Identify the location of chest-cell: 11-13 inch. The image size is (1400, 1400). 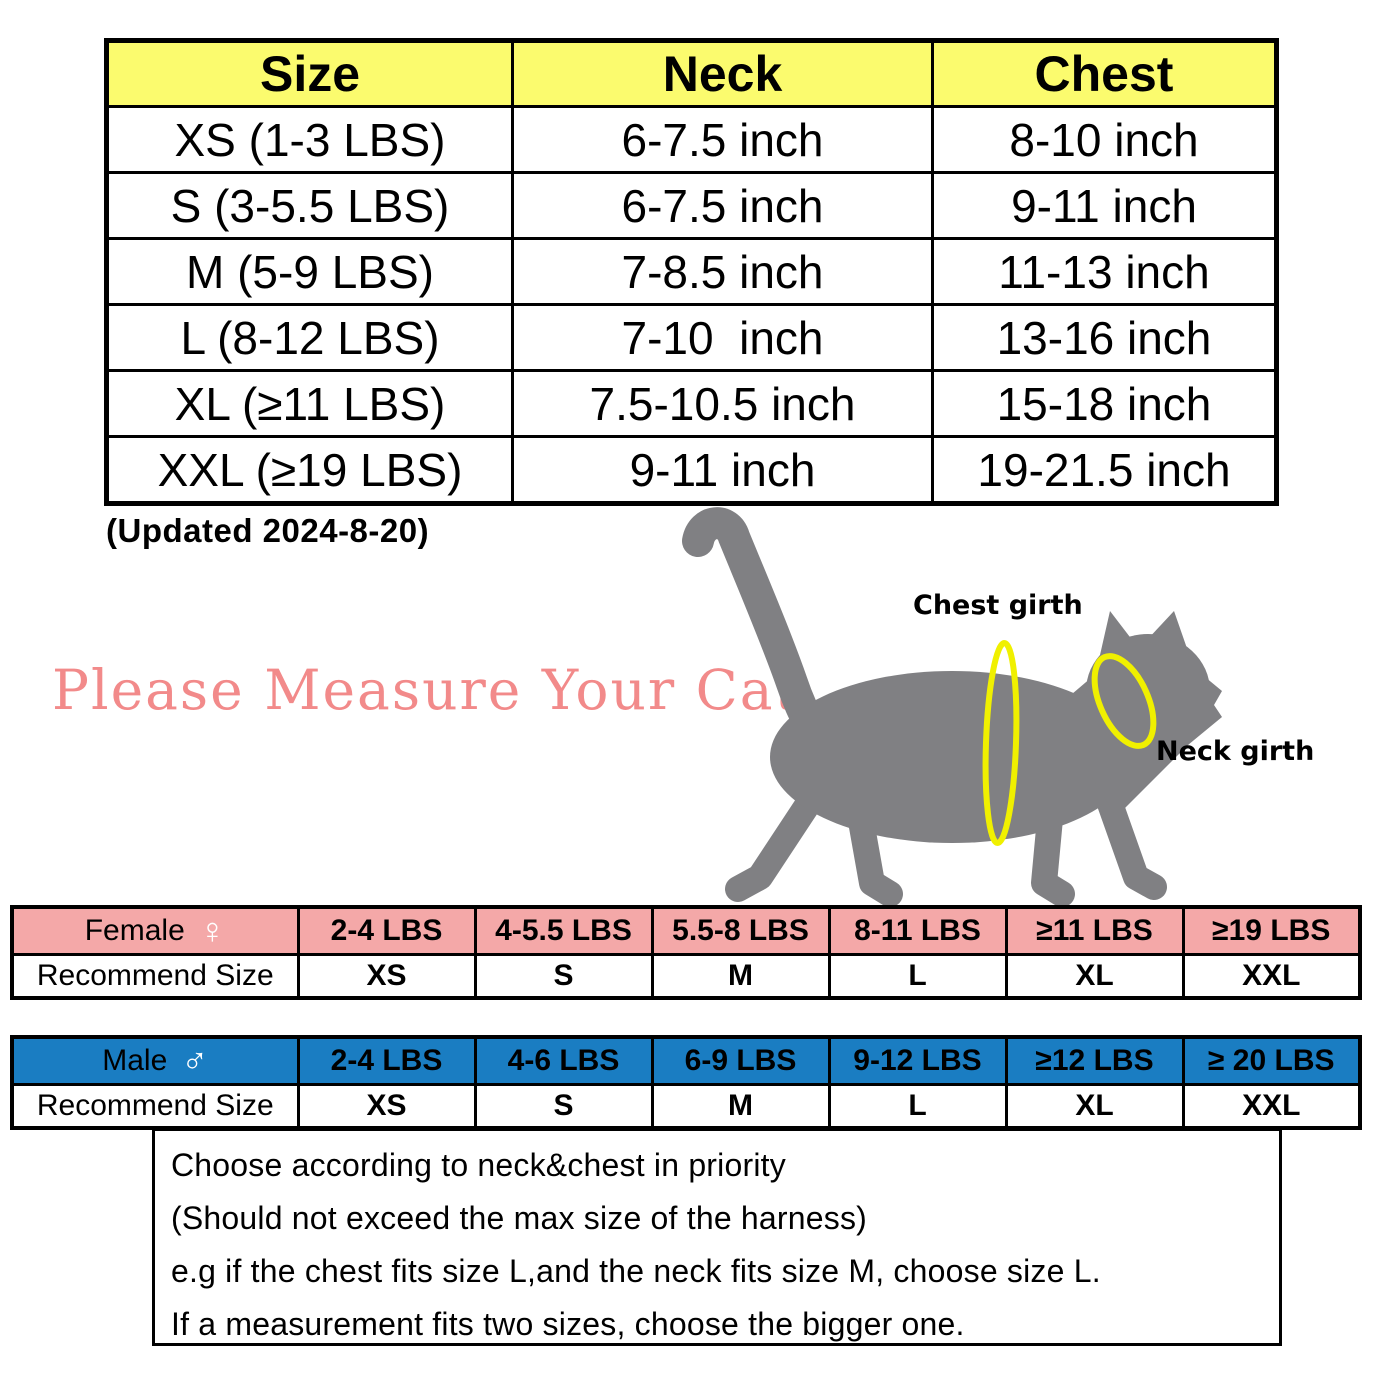
(1104, 271).